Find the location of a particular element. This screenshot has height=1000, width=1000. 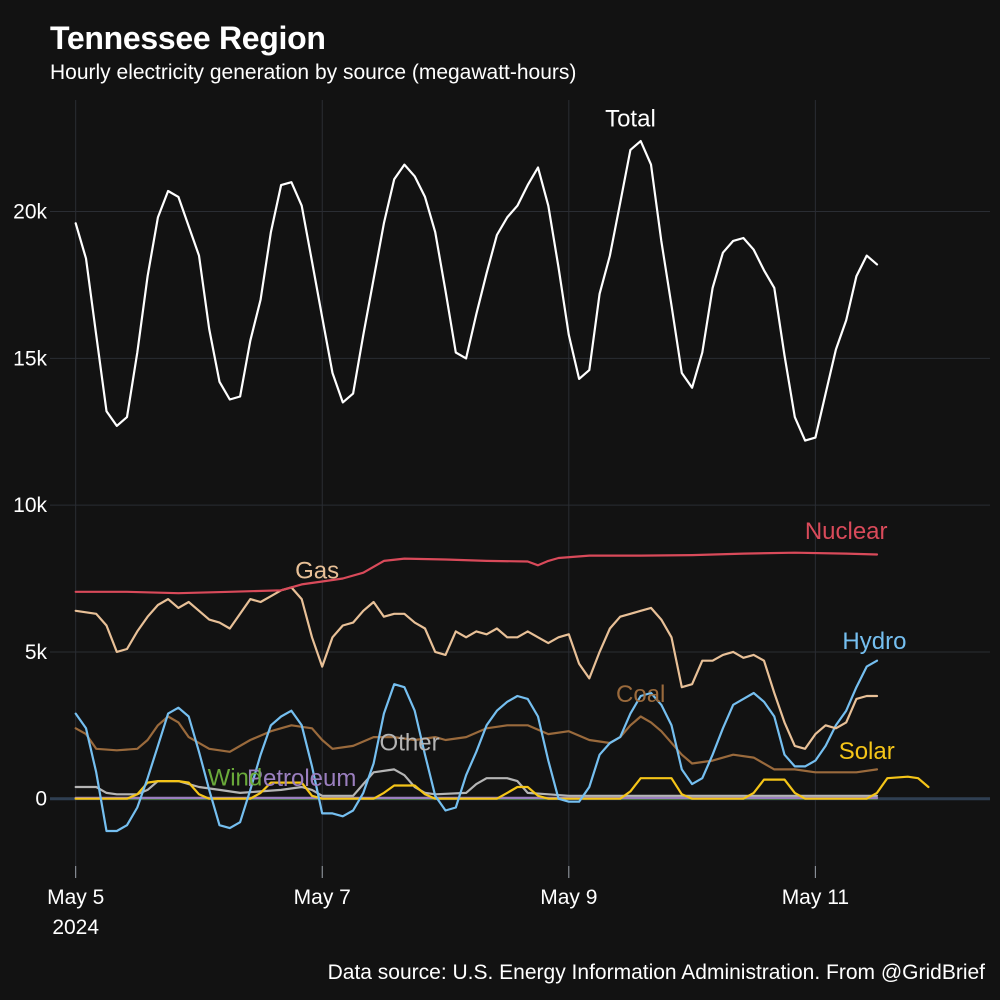

series-line-solar is located at coordinates (502, 787).